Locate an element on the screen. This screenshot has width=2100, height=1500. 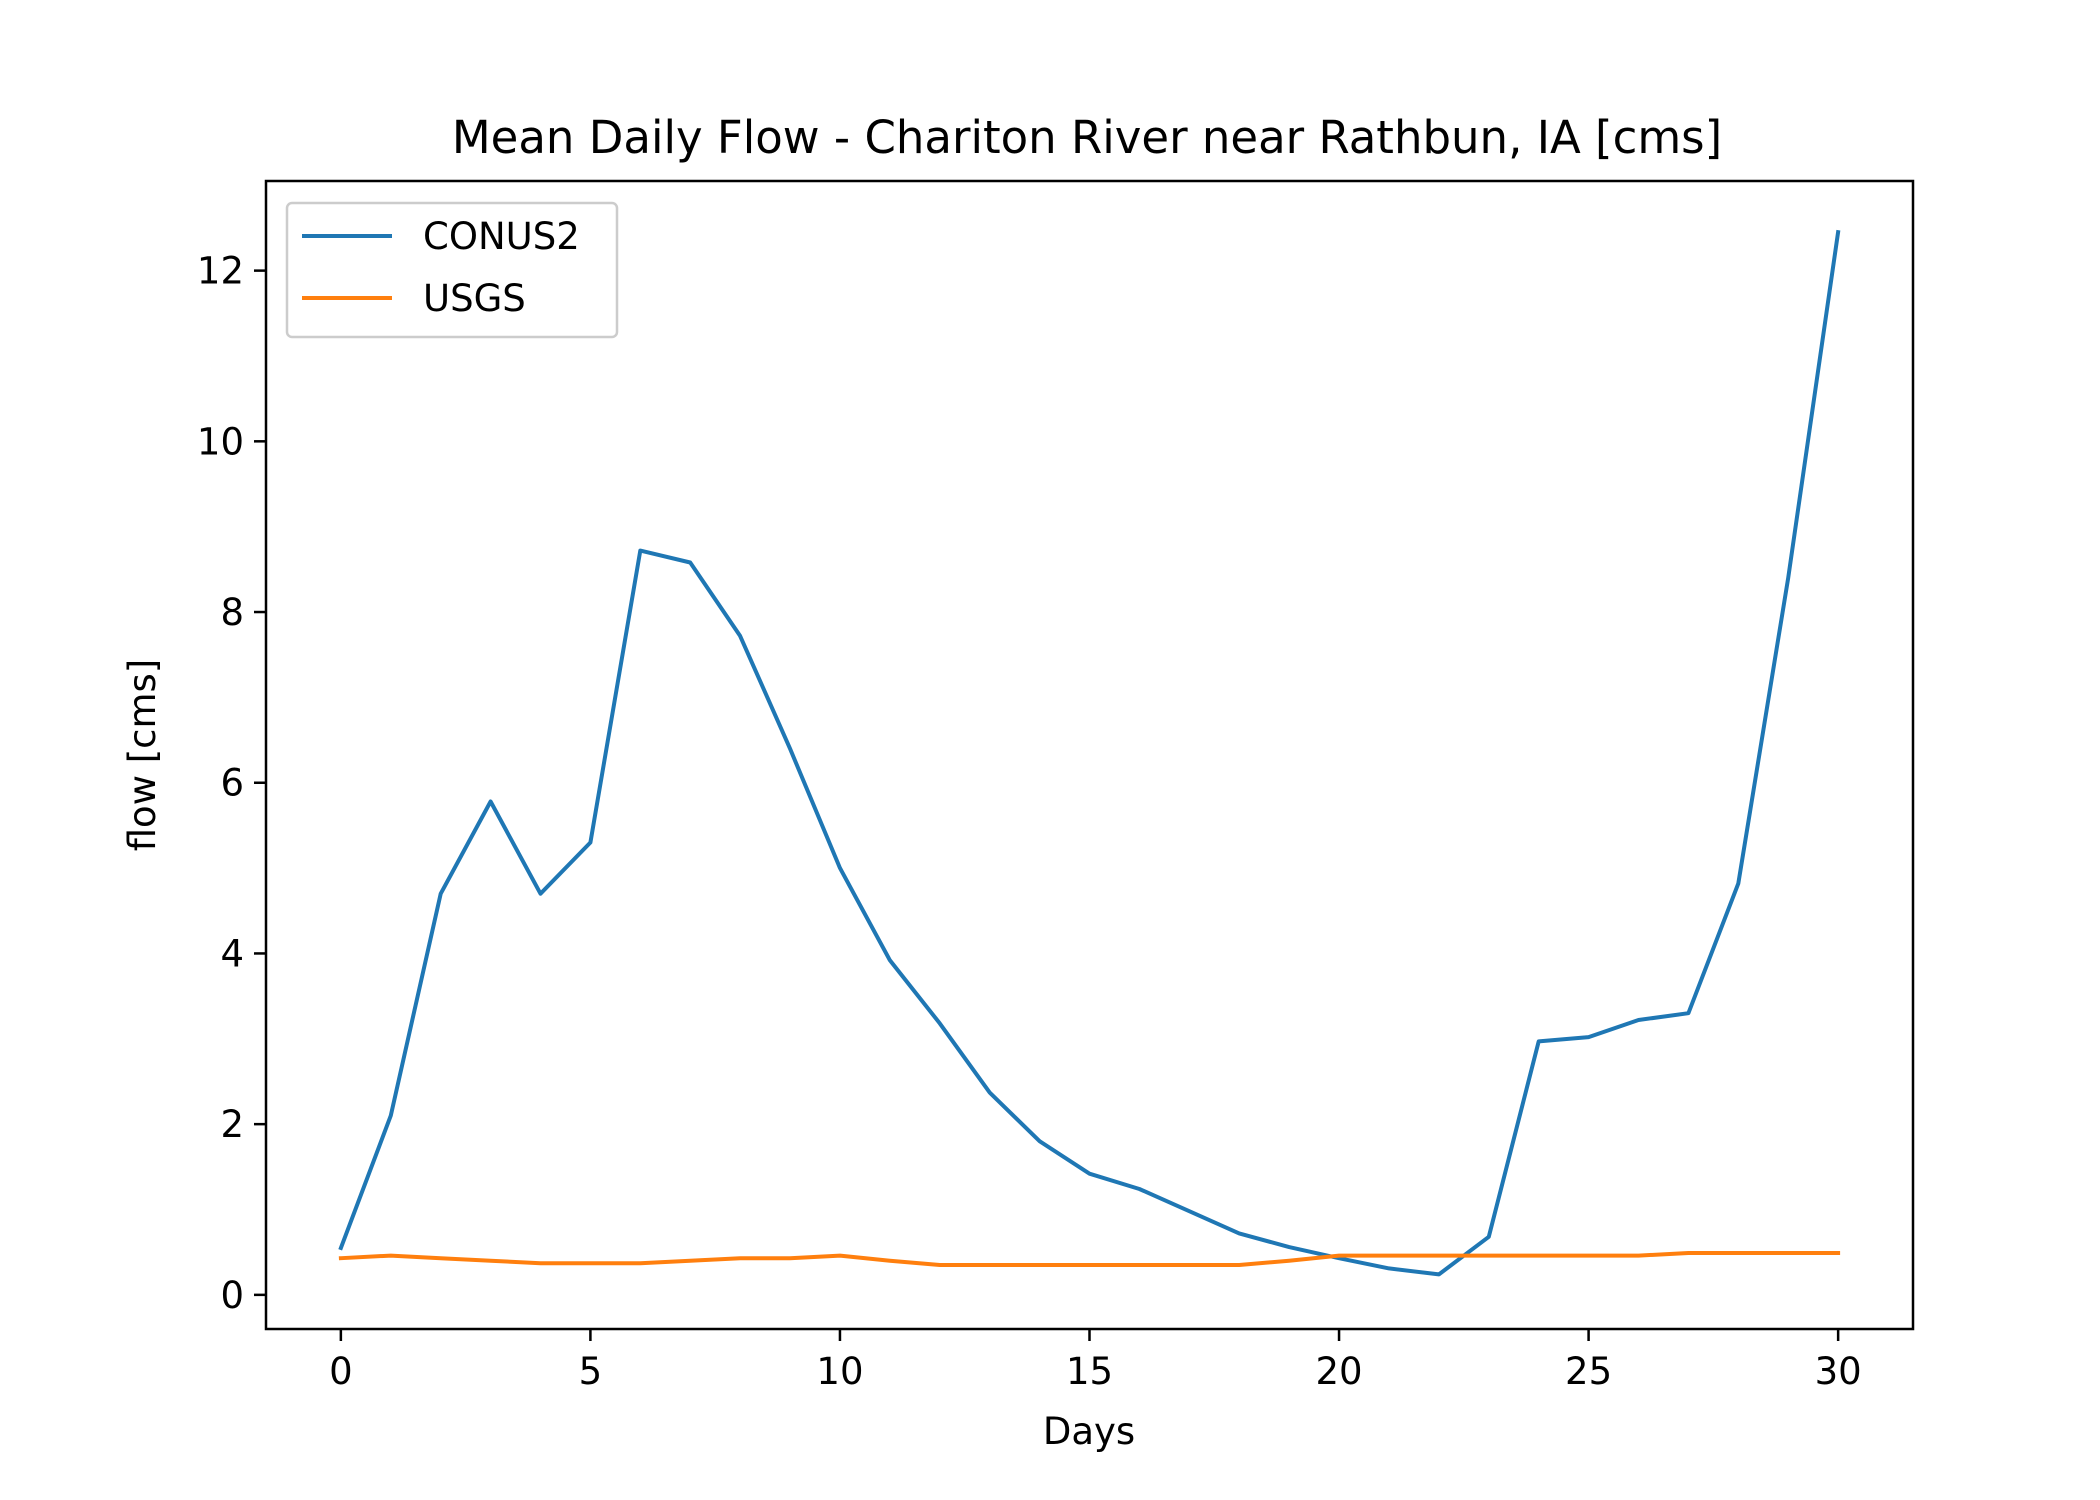
x-tick-label: 15 is located at coordinates (1089, 1371).